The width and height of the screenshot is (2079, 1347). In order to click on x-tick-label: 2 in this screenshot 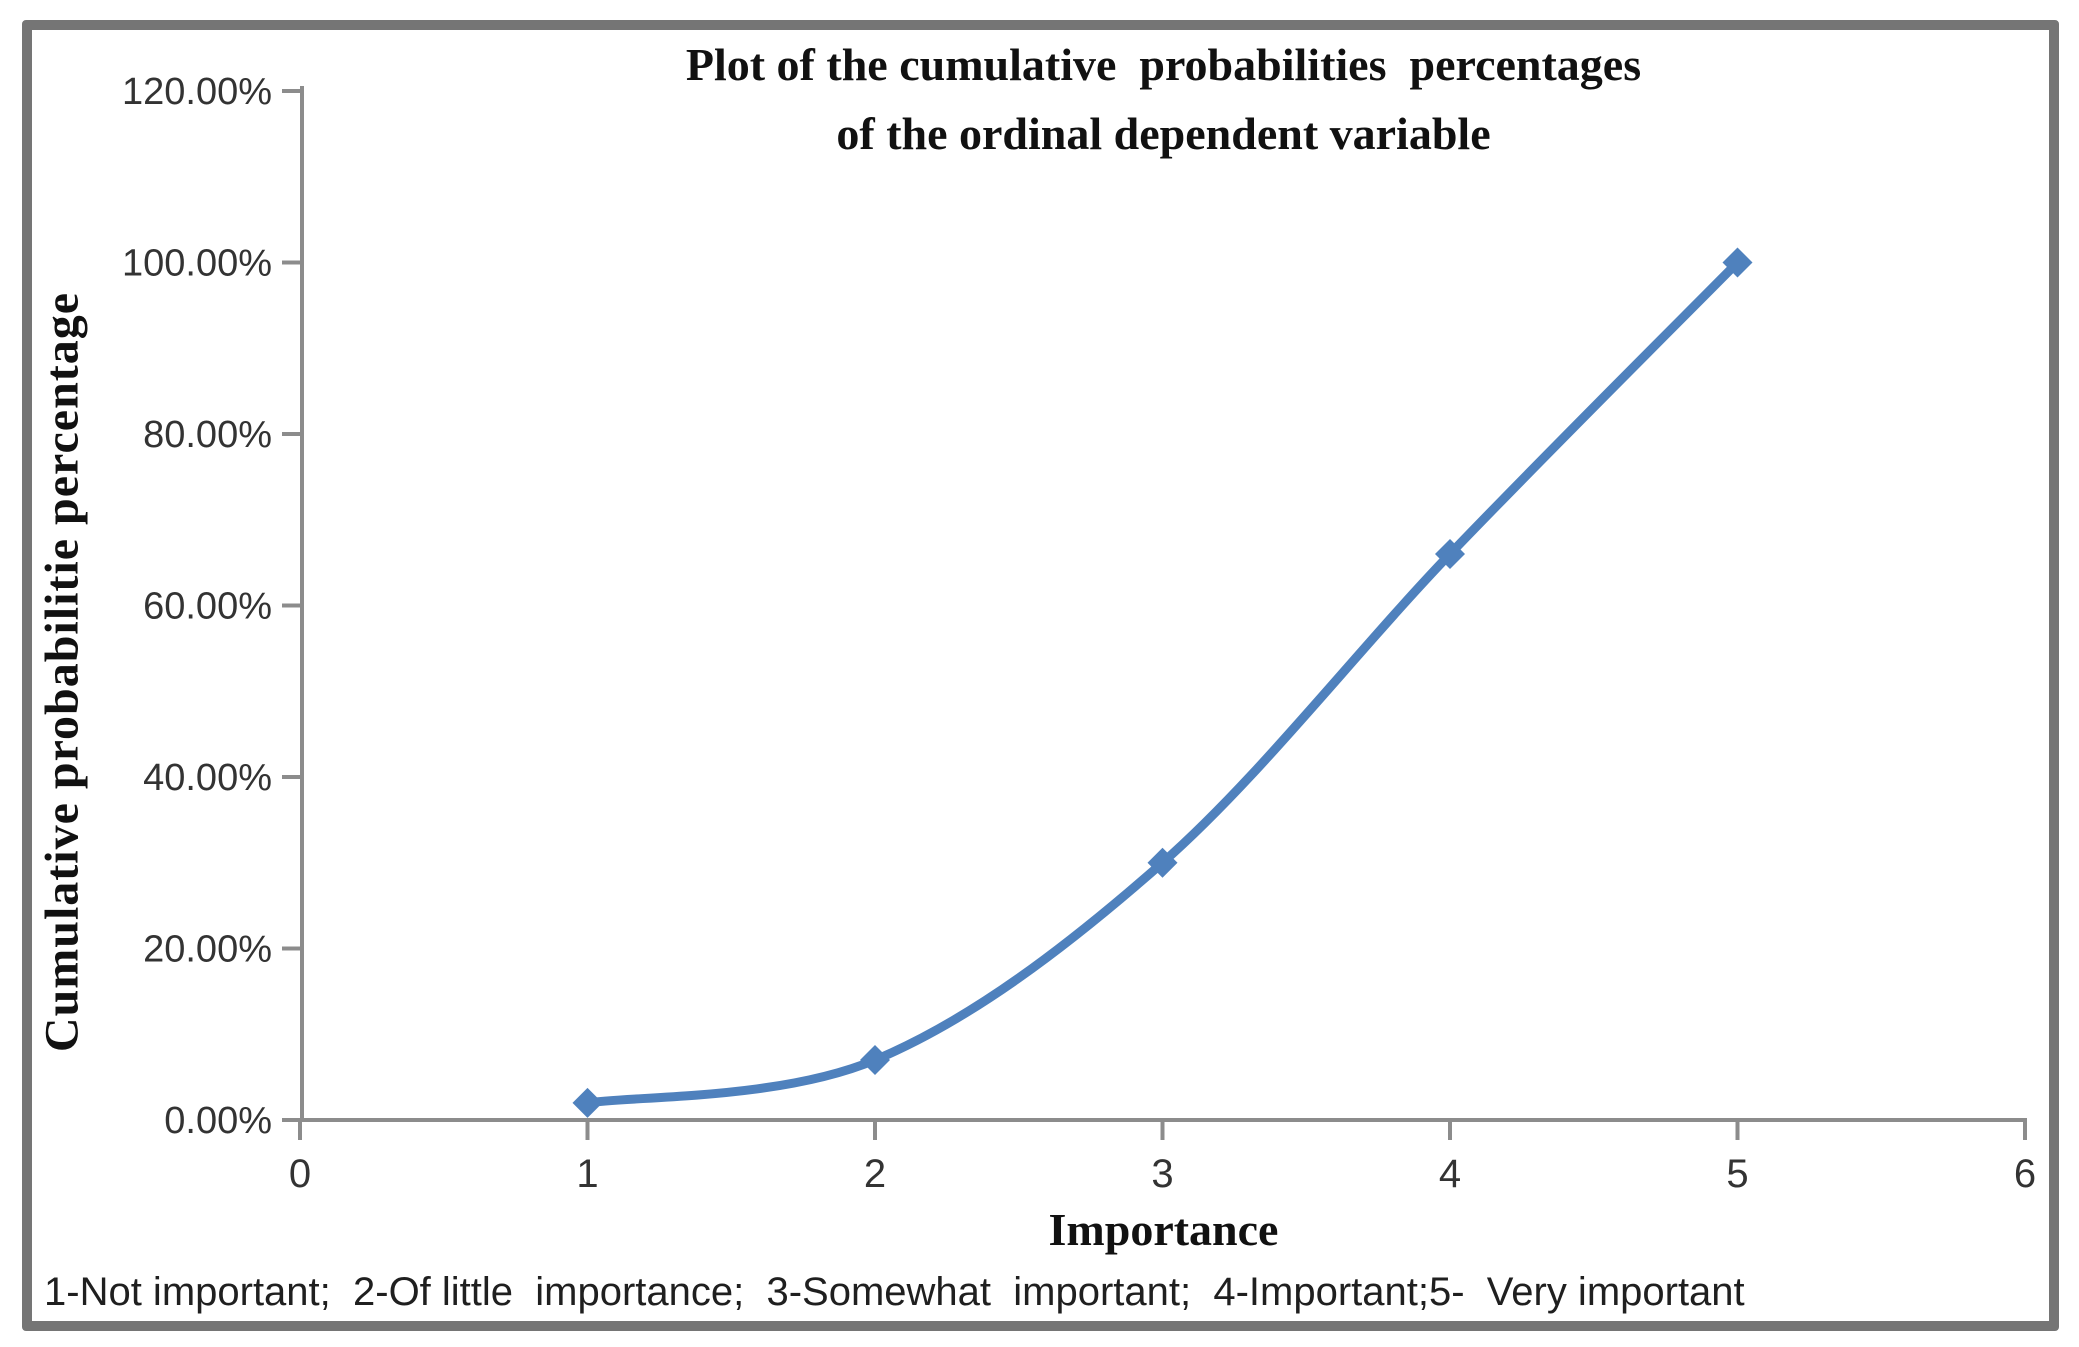, I will do `click(875, 1174)`.